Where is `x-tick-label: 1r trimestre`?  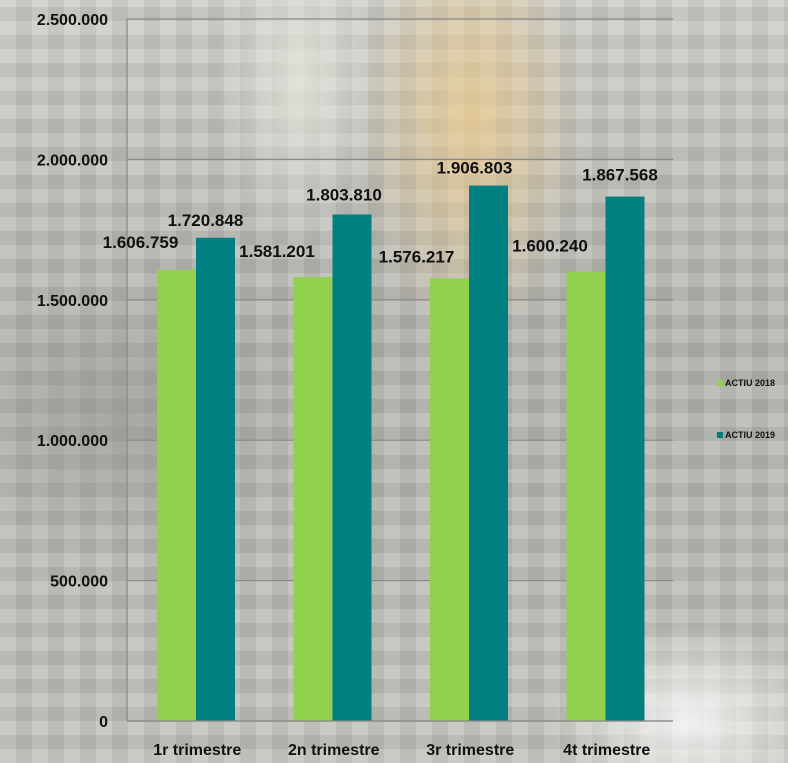 x-tick-label: 1r trimestre is located at coordinates (197, 750).